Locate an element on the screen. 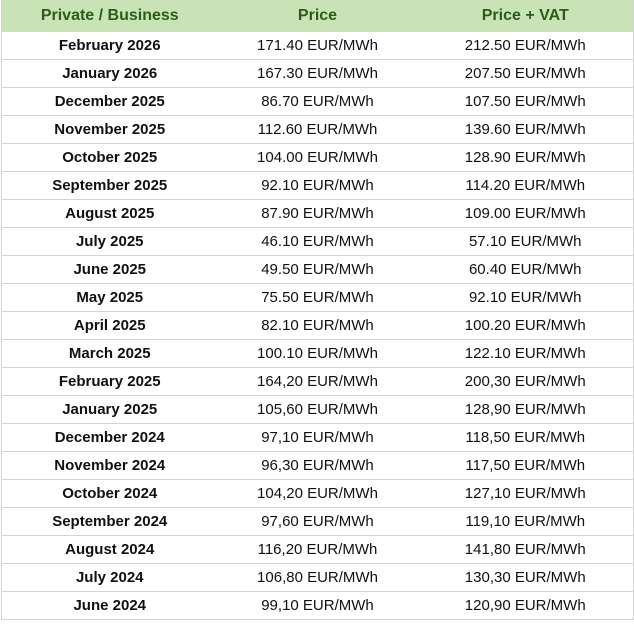 The height and width of the screenshot is (624, 634). price-cell: 112.60 EUR/MWh is located at coordinates (317, 129).